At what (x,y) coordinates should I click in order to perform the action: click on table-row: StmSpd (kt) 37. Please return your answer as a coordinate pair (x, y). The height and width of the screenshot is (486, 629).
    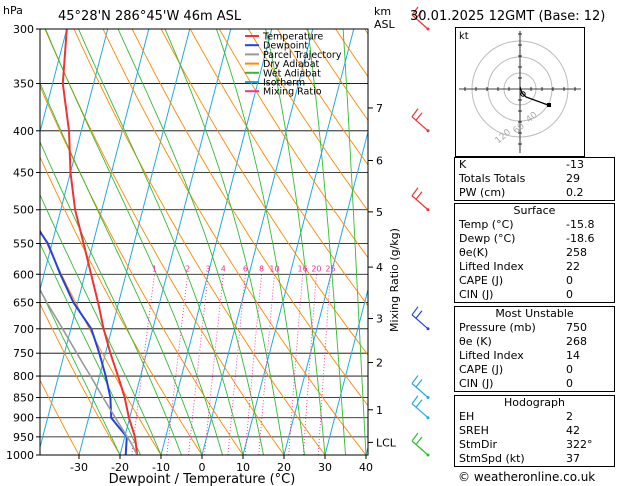
    Looking at the image, I should click on (534, 459).